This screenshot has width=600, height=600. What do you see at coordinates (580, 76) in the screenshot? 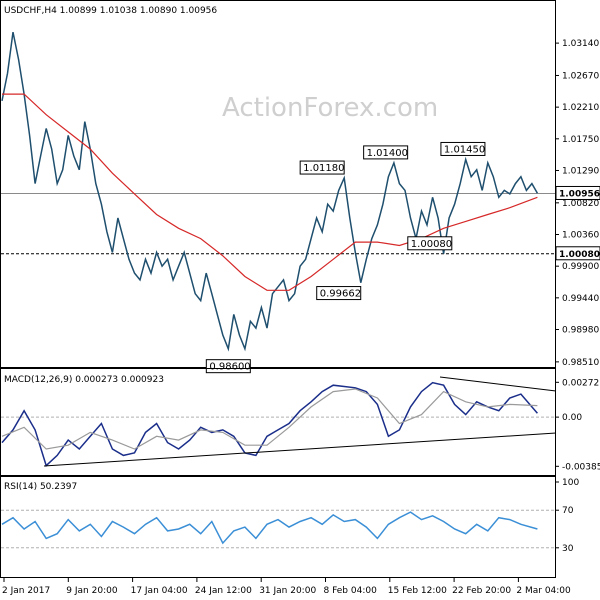
I see `price-y-tick-label: 1.02670` at bounding box center [580, 76].